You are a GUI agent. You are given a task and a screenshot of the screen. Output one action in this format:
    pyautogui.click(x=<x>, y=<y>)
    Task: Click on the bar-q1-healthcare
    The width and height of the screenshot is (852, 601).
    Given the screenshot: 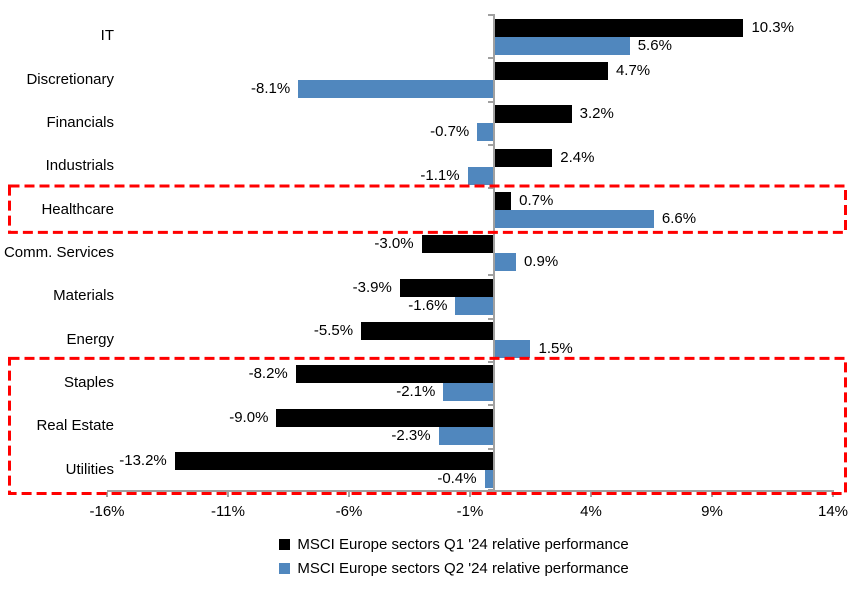 What is the action you would take?
    pyautogui.click(x=503, y=200)
    